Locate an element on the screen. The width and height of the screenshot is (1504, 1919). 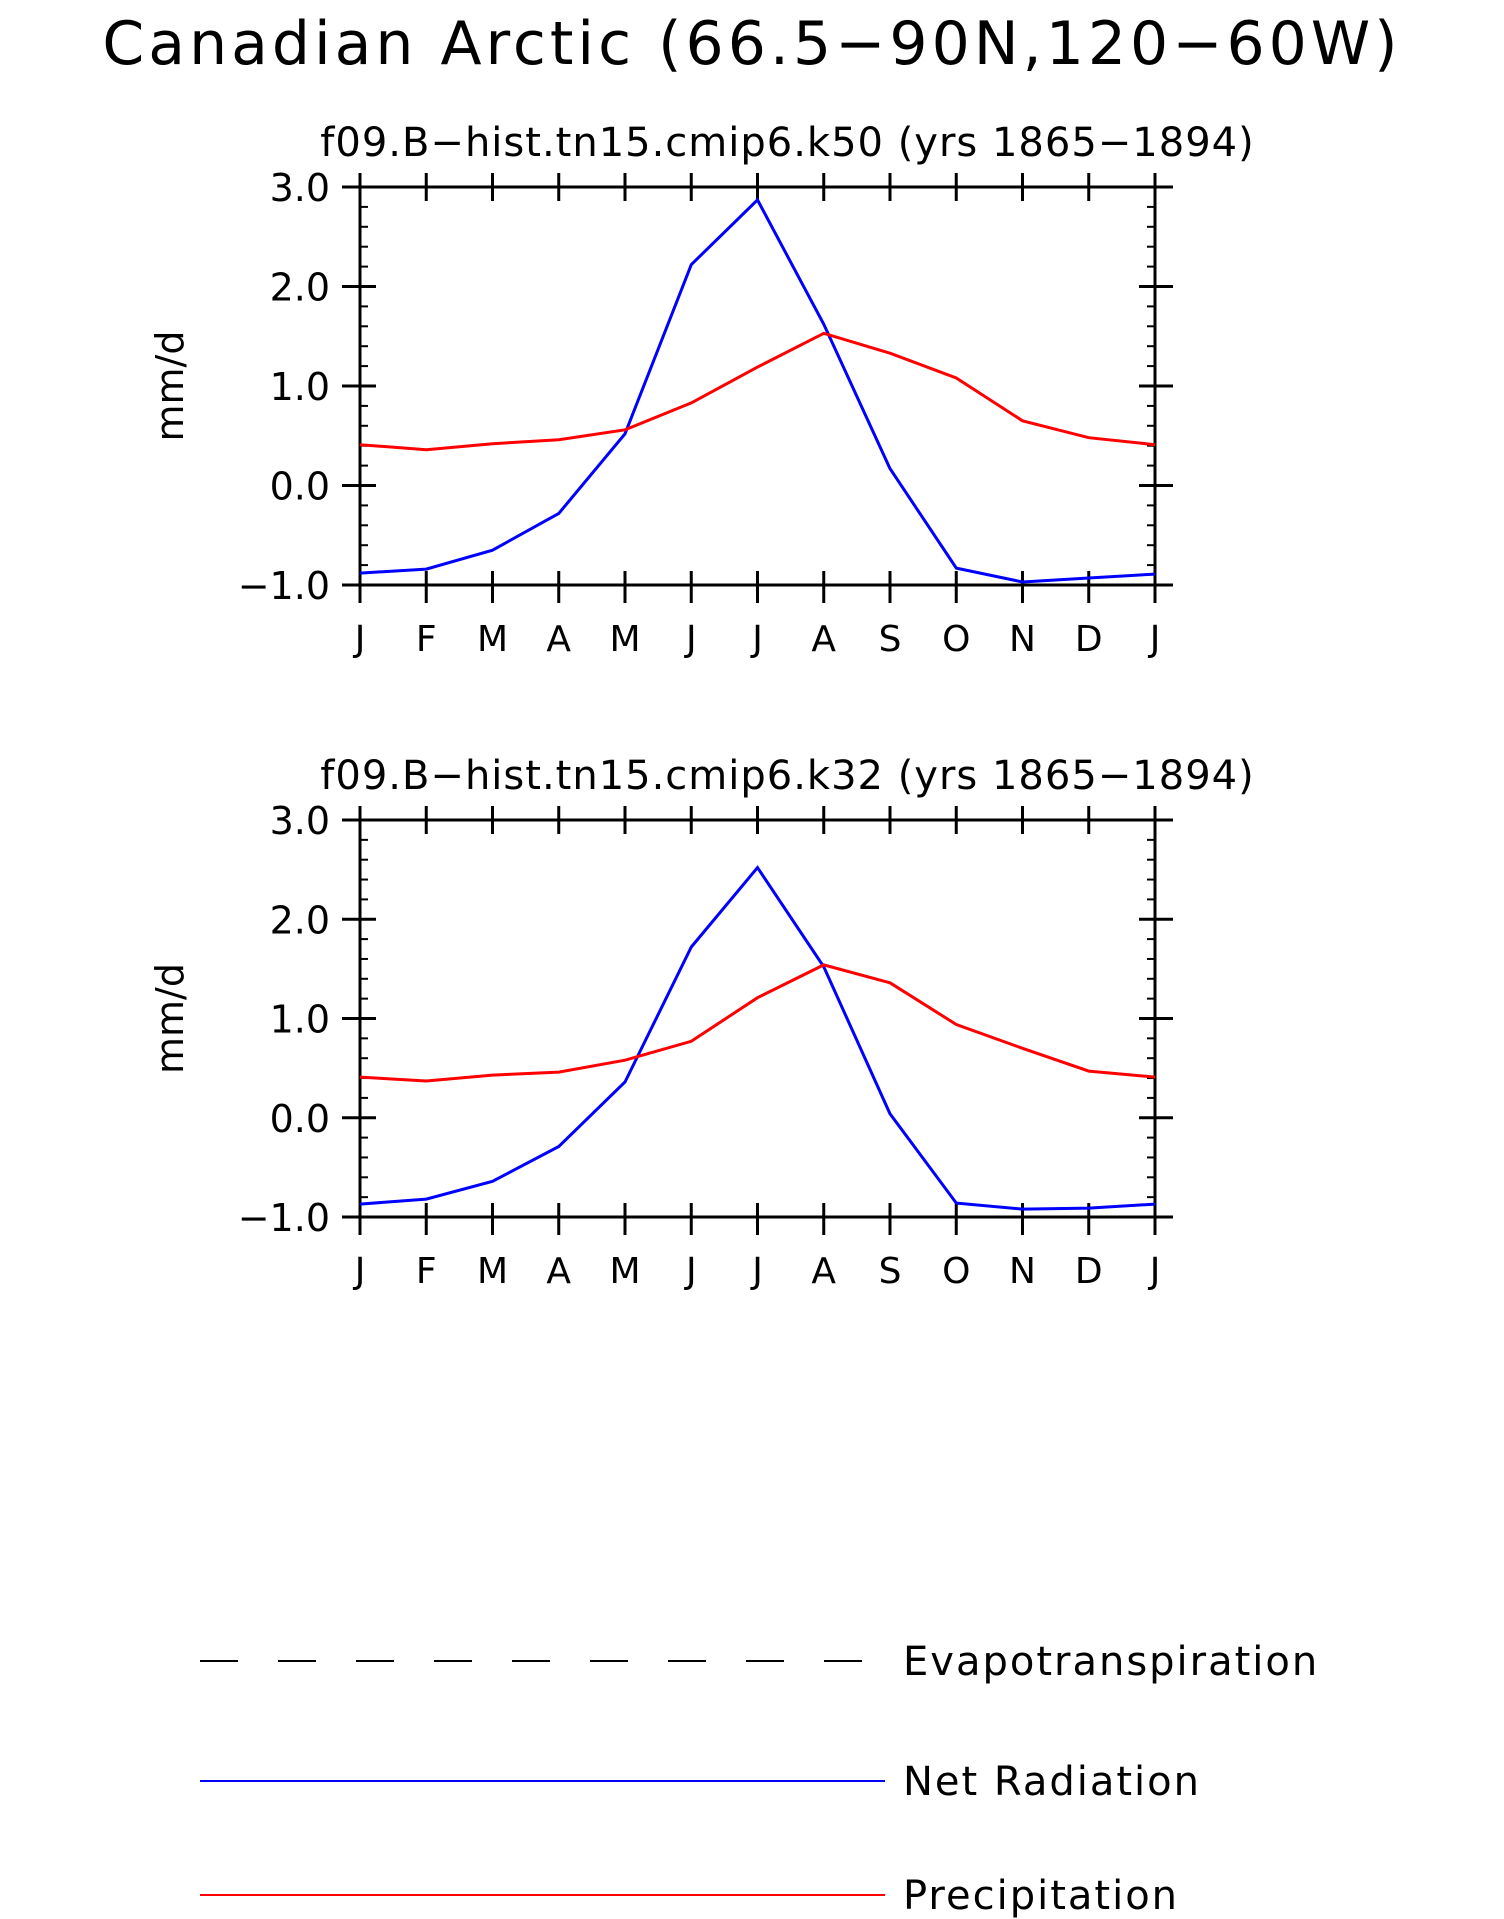
legend-label: Evapotranspiration is located at coordinates (1111, 1662).